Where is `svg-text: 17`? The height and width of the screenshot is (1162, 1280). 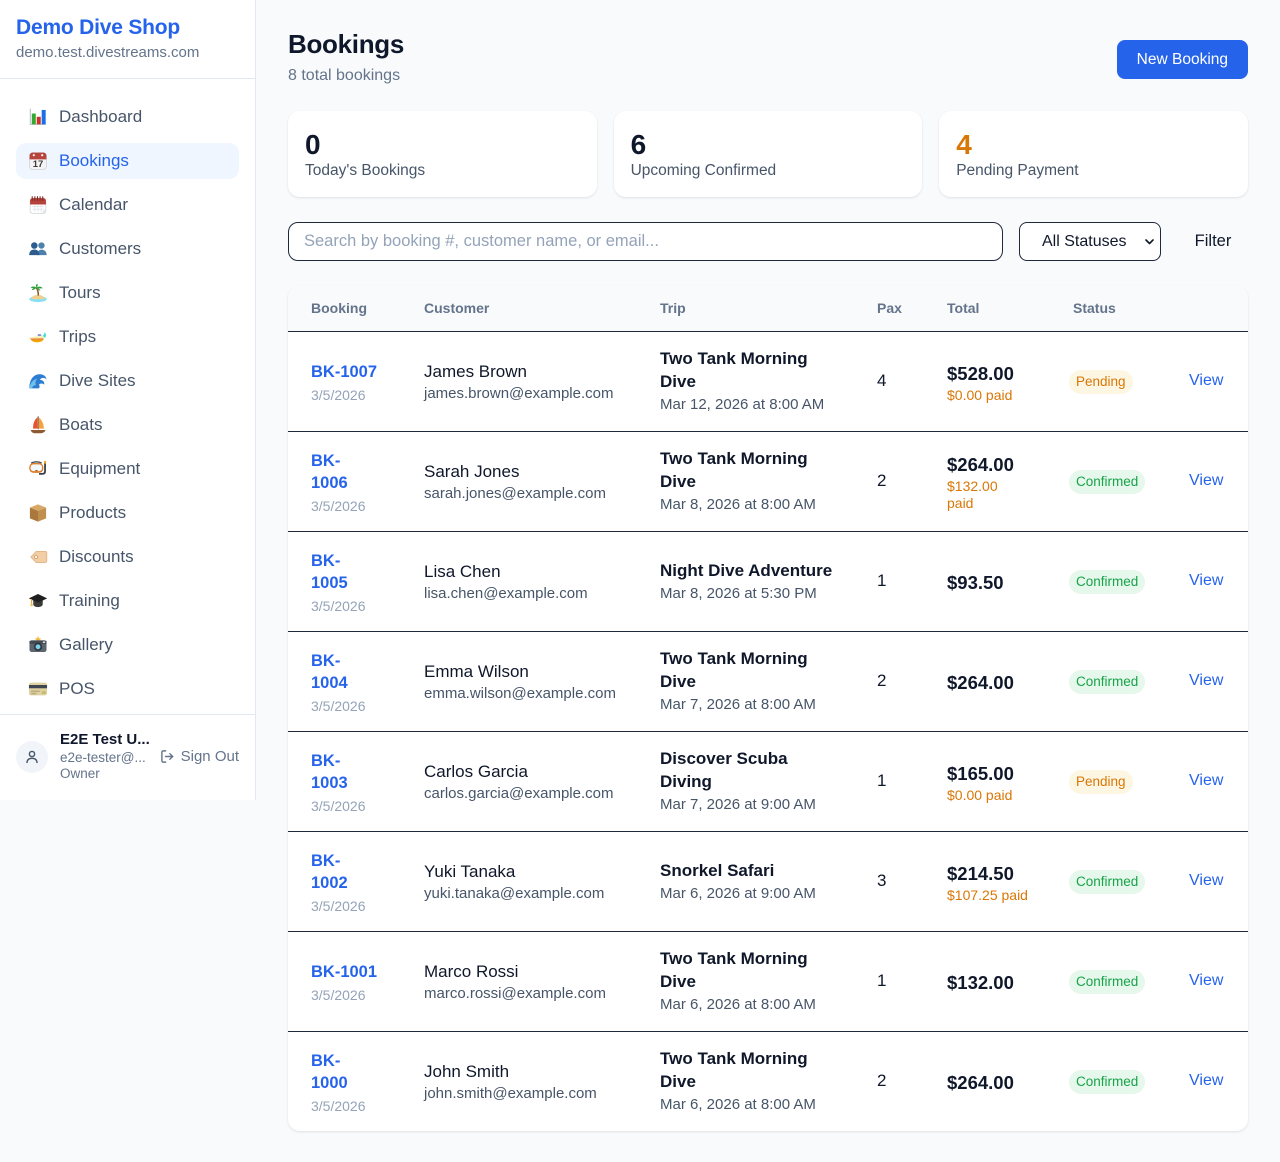
svg-text: 17 is located at coordinates (38, 164).